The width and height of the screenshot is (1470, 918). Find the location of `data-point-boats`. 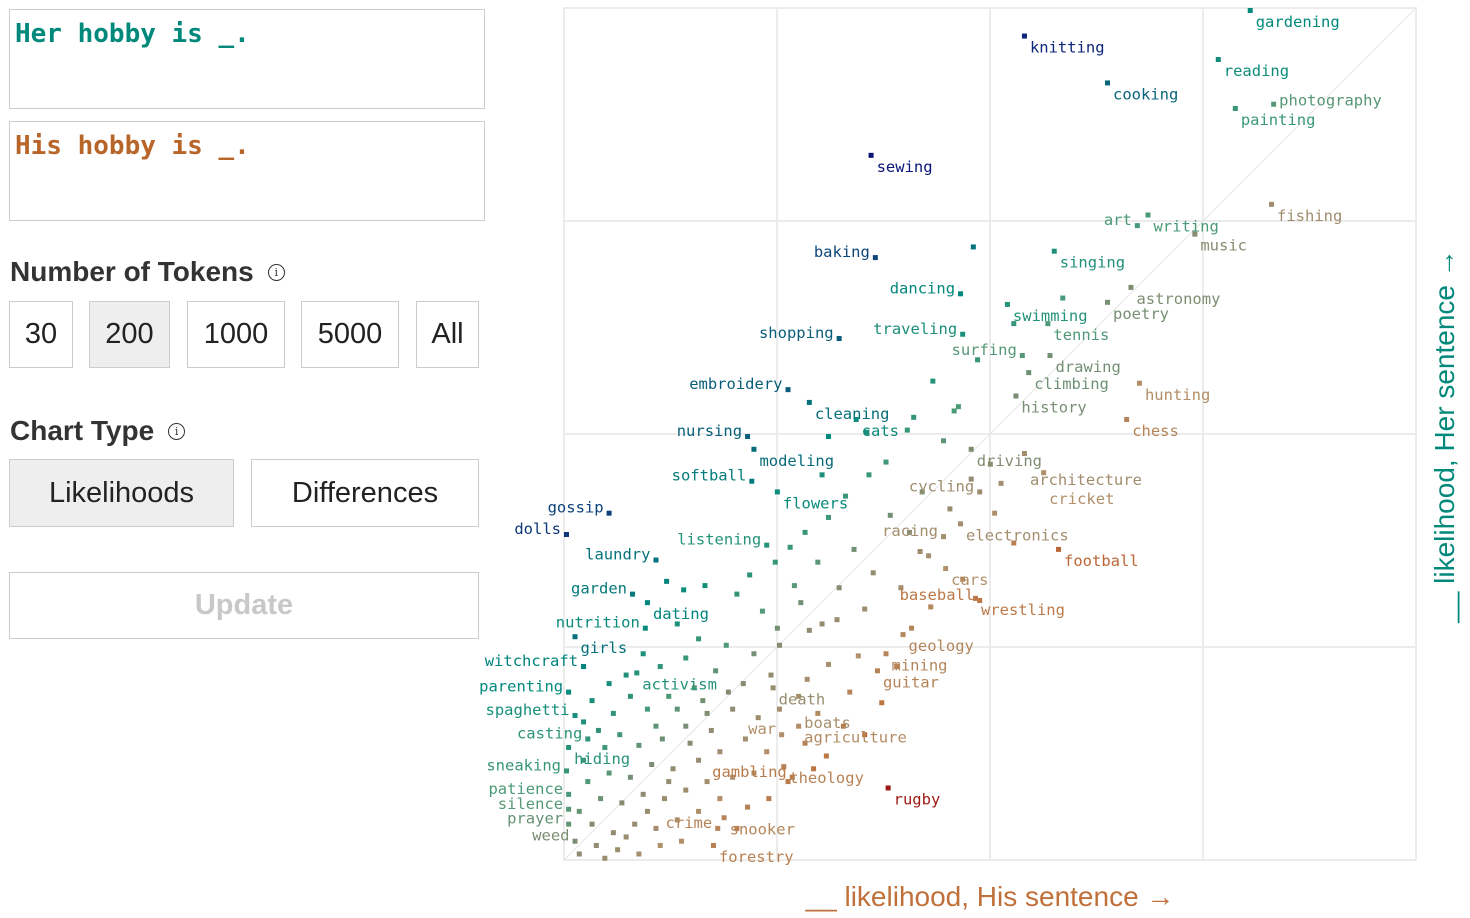

data-point-boats is located at coordinates (799, 696).